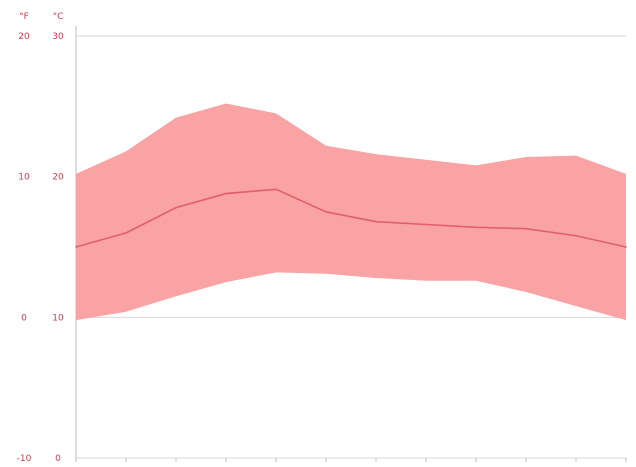 Image resolution: width=636 pixels, height=467 pixels. I want to click on y-tick-outer-1: 10, so click(24, 178).